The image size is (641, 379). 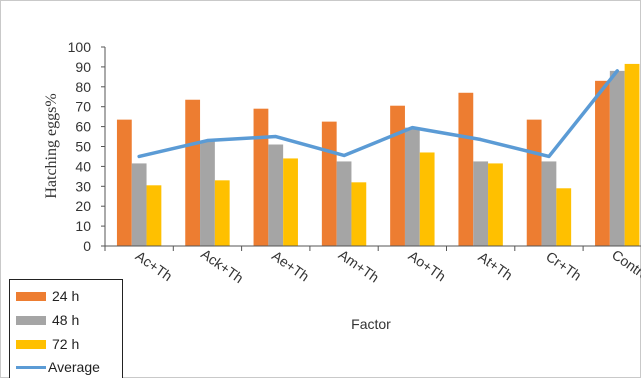 I want to click on y-tick-label: 70, so click(x=83, y=107).